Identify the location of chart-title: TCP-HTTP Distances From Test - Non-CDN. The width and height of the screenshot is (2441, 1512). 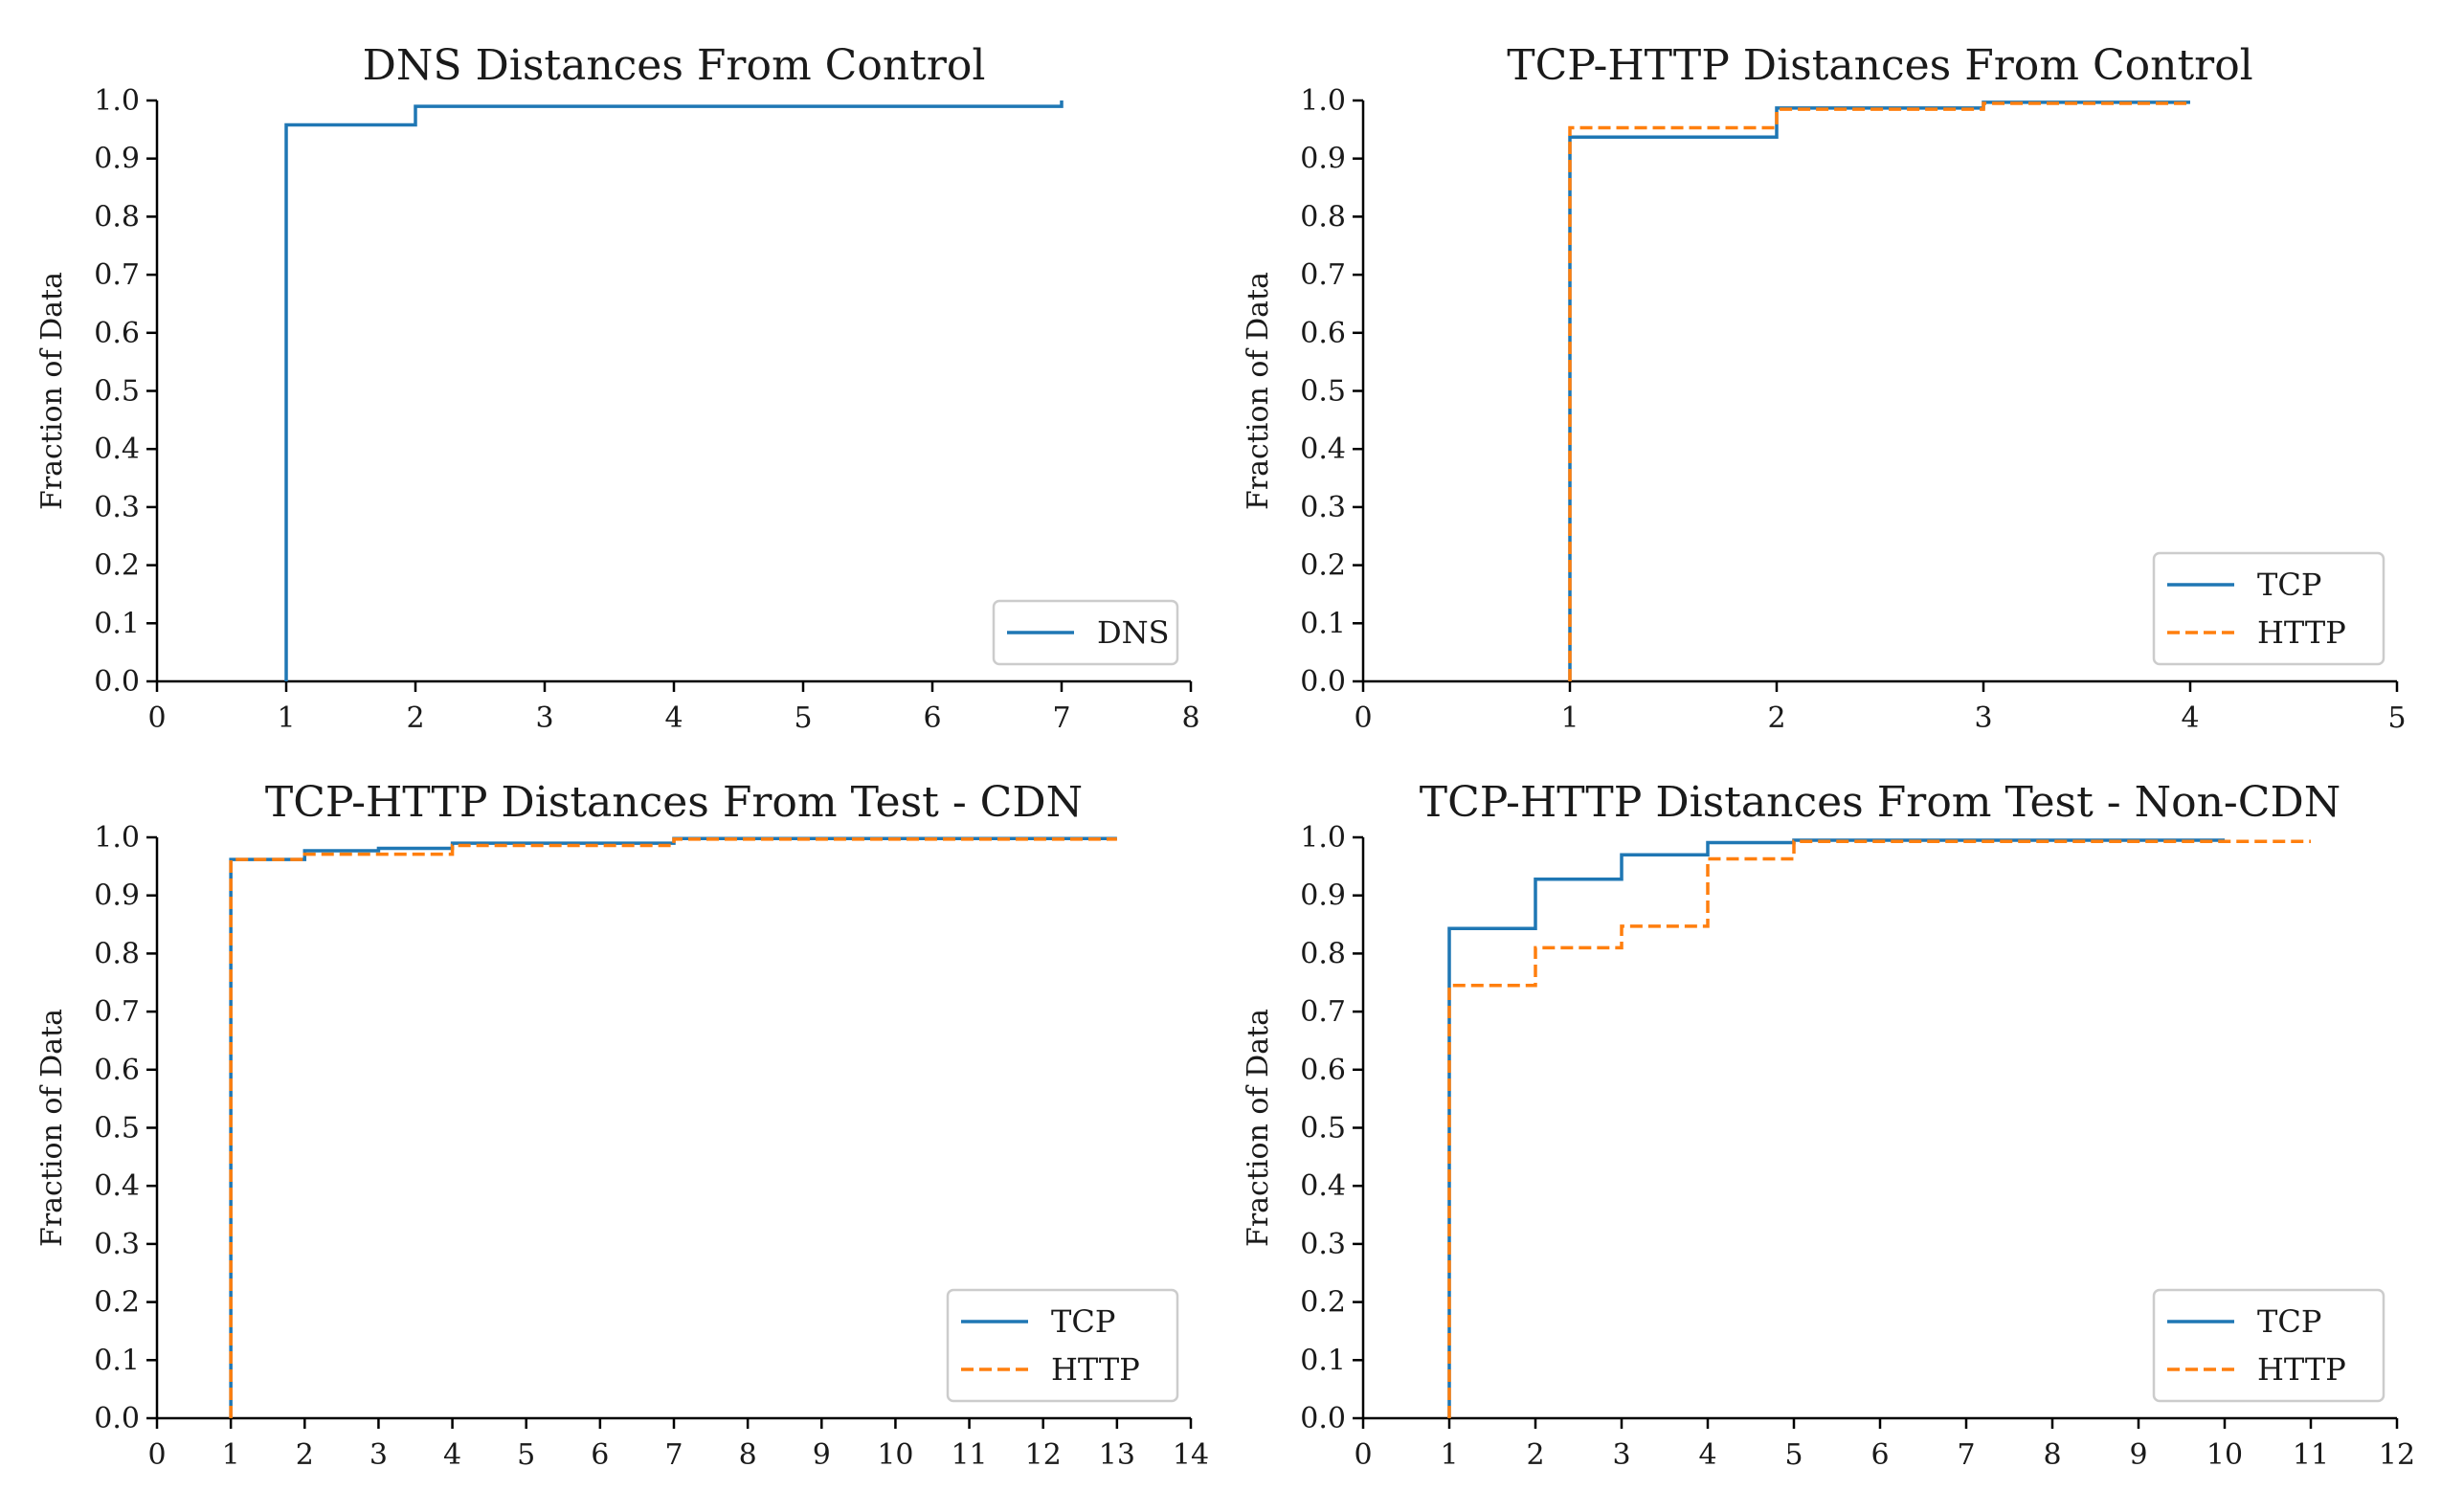
(1880, 802).